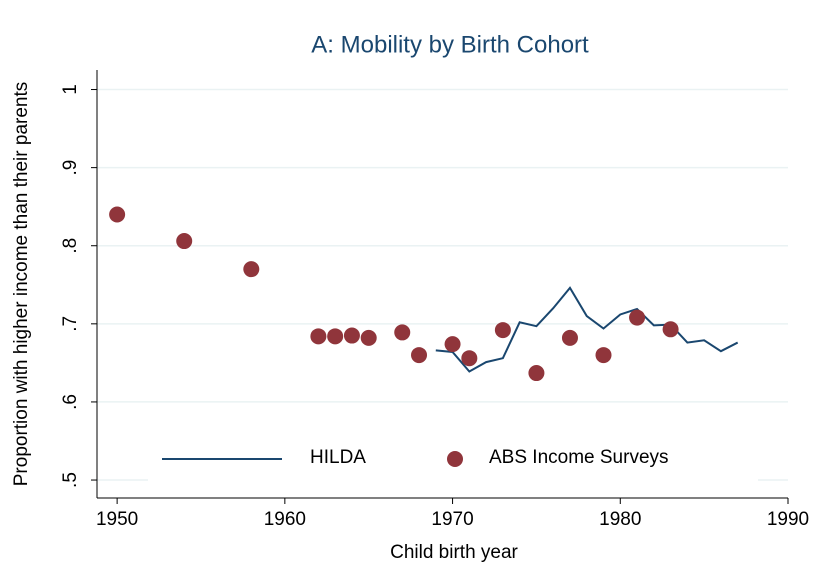 This screenshot has height=575, width=818. I want to click on legend-key, so click(455, 459).